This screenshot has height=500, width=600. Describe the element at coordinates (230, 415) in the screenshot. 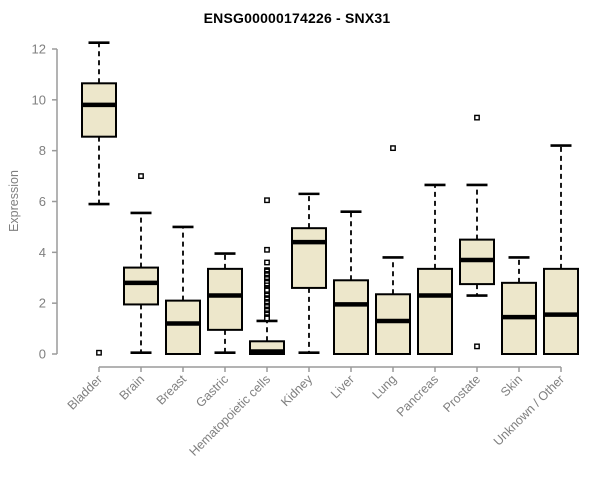

I see `x-tick-label: Hematopoietic cells` at that location.